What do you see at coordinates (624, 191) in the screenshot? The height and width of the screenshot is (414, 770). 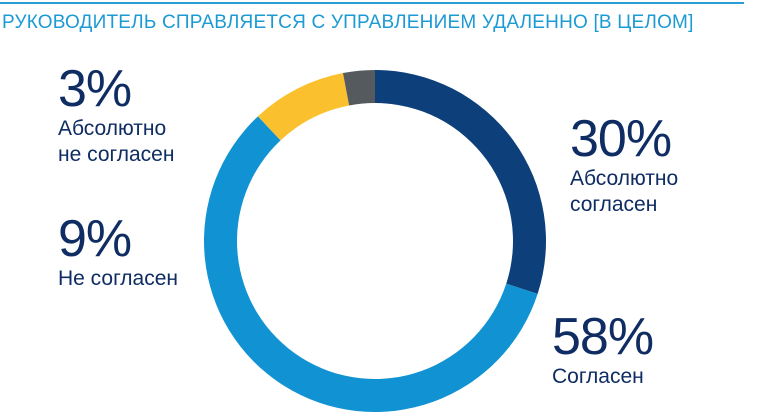 I see `slice-name: Абсолютно согласен` at bounding box center [624, 191].